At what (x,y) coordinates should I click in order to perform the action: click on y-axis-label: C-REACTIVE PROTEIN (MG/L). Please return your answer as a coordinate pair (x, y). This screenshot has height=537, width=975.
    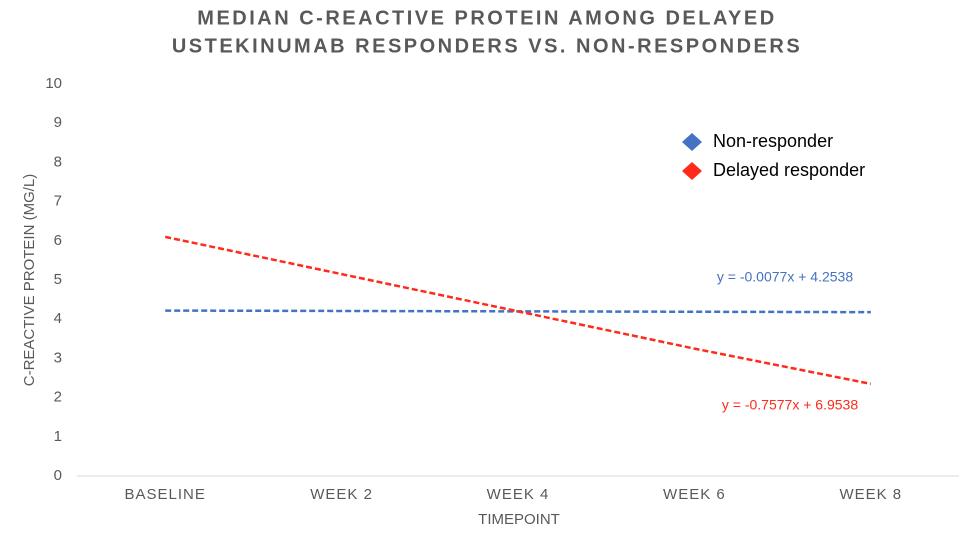
    Looking at the image, I should click on (29, 280).